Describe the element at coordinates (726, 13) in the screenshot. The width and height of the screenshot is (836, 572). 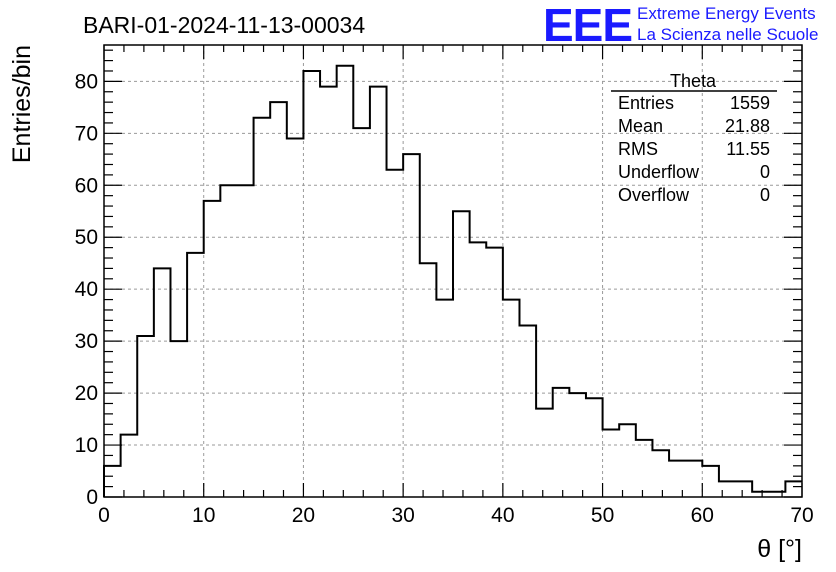
I see `logo-line1: Extreme Energy Events` at that location.